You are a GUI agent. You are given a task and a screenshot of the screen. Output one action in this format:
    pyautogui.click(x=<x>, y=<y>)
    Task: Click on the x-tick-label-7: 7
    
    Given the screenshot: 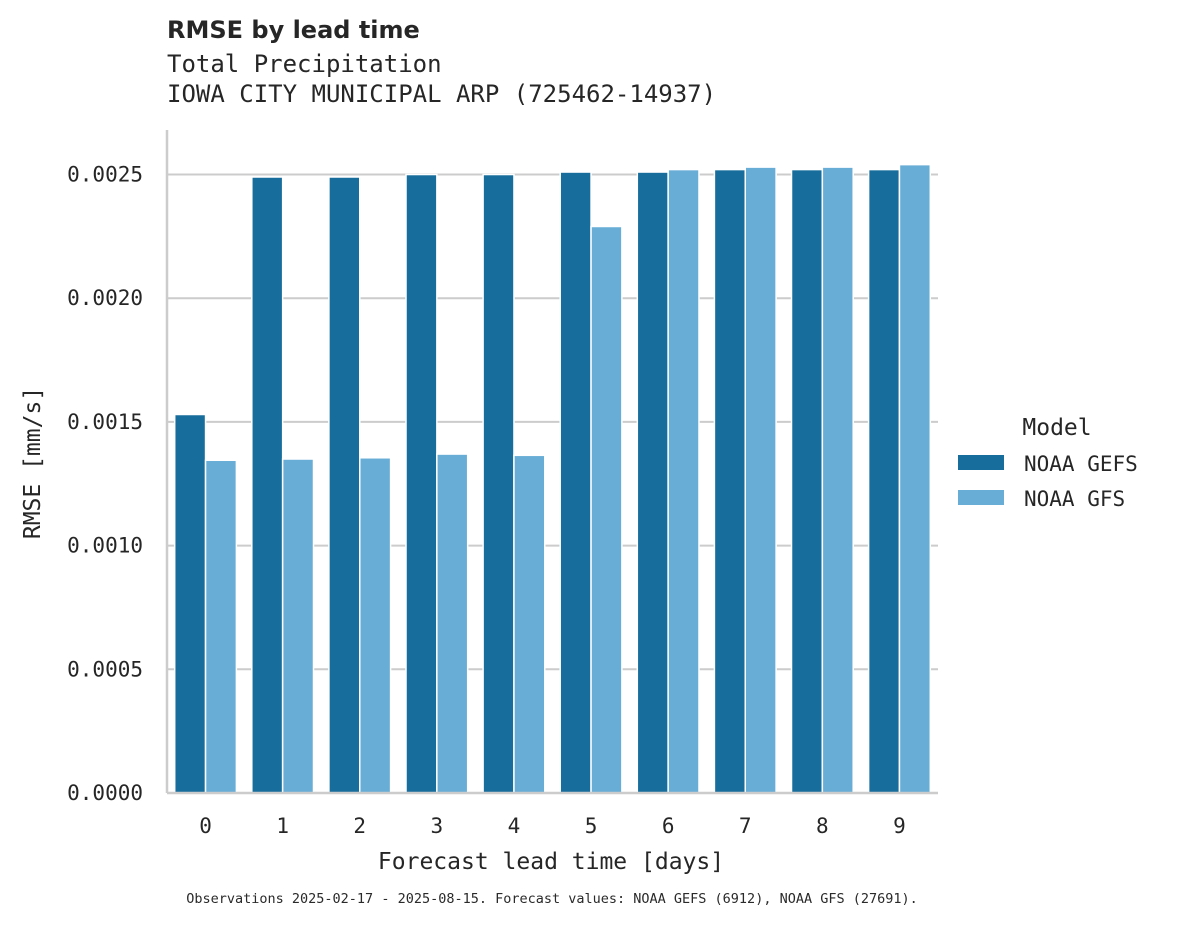 What is the action you would take?
    pyautogui.click(x=745, y=826)
    